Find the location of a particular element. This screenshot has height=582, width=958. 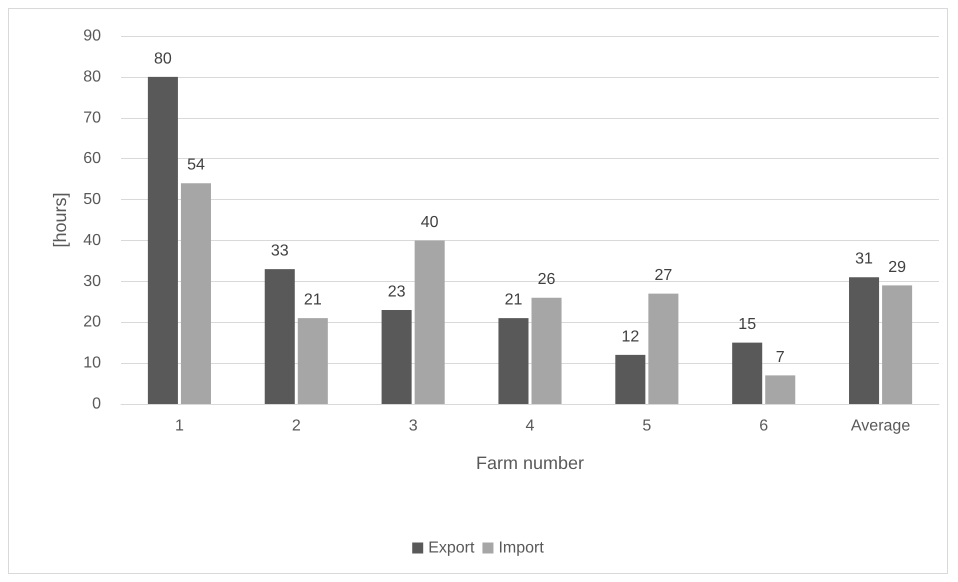

data-label: 40 is located at coordinates (429, 222).